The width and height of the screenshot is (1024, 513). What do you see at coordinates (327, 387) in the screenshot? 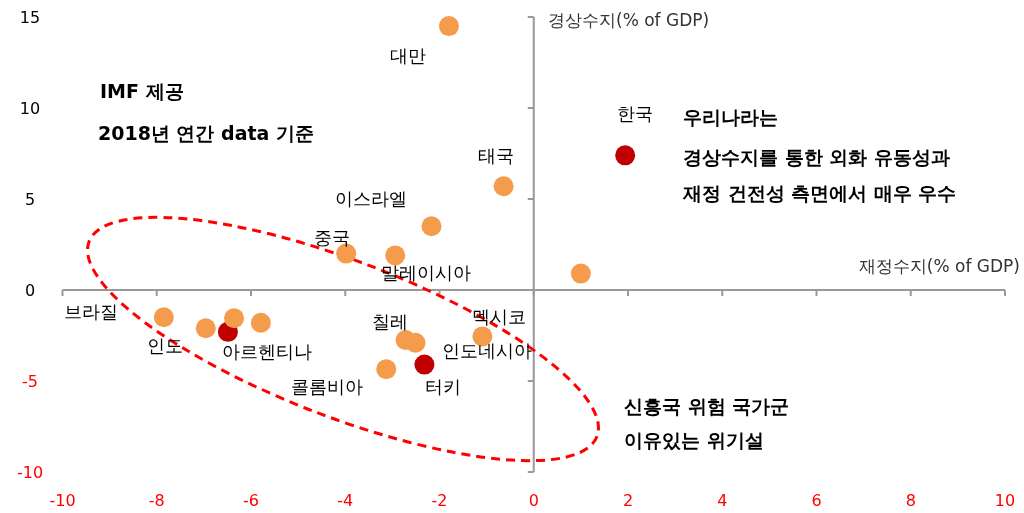
I see `annotation: 콜롬비아` at bounding box center [327, 387].